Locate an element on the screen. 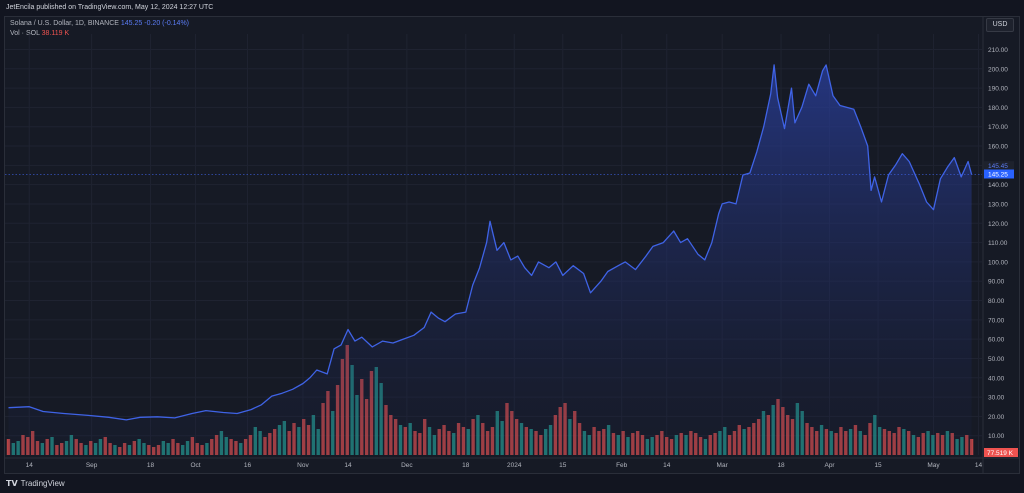 The width and height of the screenshot is (1024, 493). y-tick-label: 40.00 is located at coordinates (996, 378).